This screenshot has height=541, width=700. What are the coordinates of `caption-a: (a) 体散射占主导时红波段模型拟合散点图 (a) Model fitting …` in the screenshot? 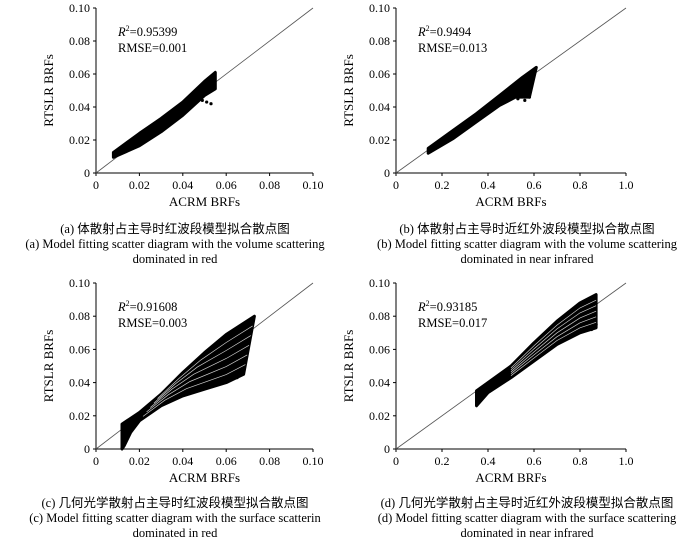 It's located at (175, 244).